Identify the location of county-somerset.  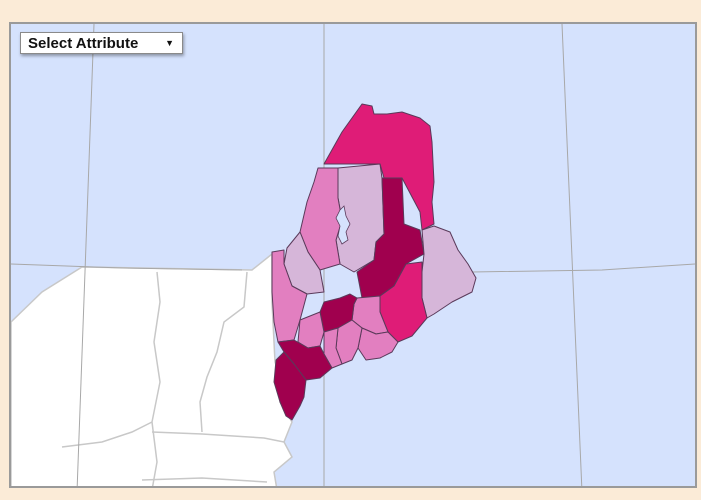
(321, 219).